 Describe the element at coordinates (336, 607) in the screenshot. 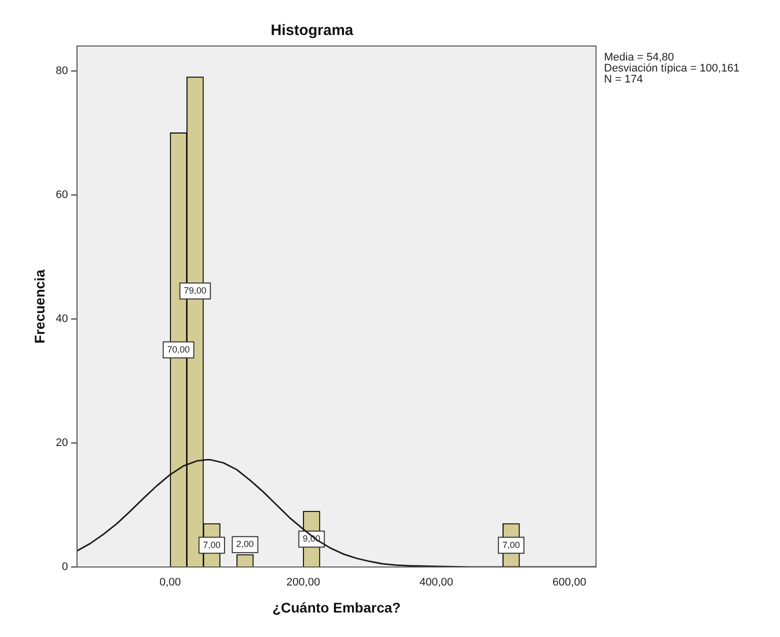

I see `x-axis-title: ¿Cuánto Embarca?` at that location.